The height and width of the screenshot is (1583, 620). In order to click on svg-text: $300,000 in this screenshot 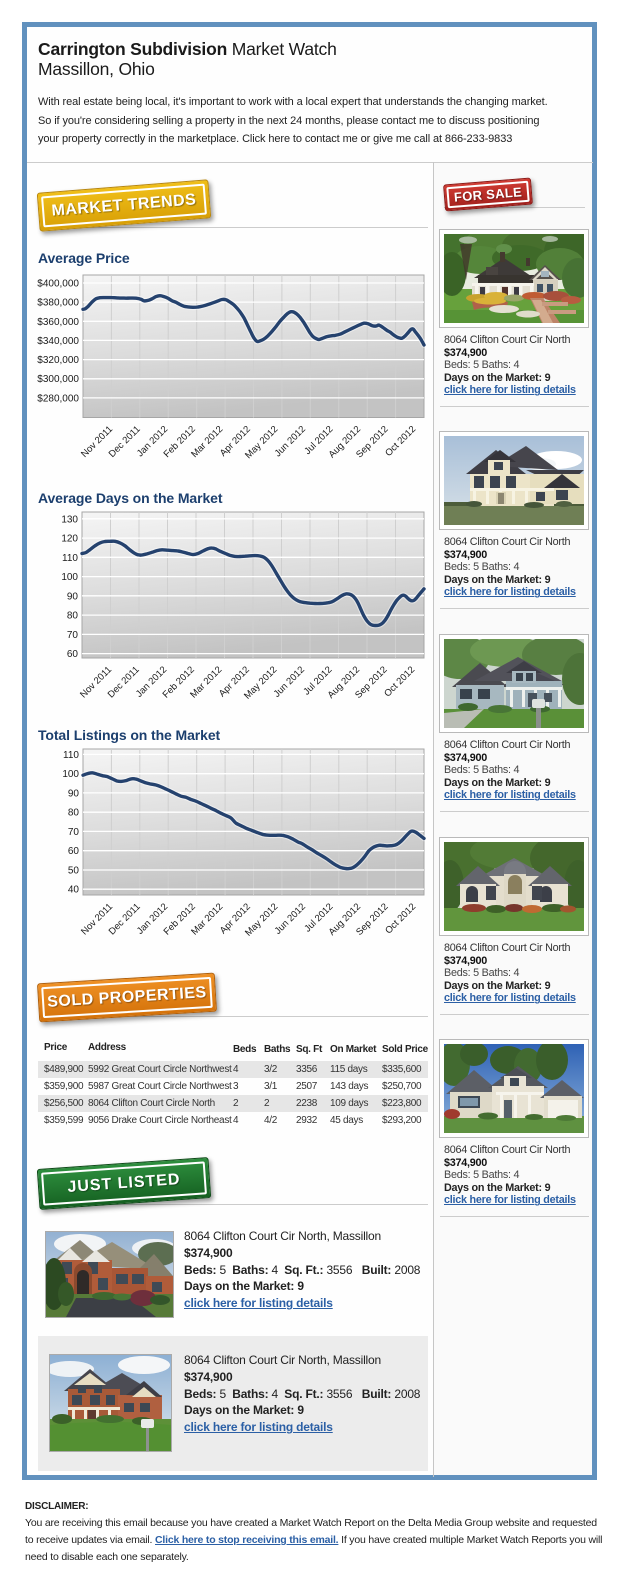, I will do `click(58, 379)`.